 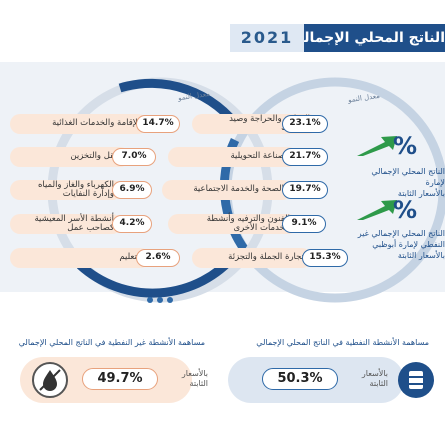 What do you see at coordinates (305, 190) in the screenshot?
I see `growth-badge: 19.7%` at bounding box center [305, 190].